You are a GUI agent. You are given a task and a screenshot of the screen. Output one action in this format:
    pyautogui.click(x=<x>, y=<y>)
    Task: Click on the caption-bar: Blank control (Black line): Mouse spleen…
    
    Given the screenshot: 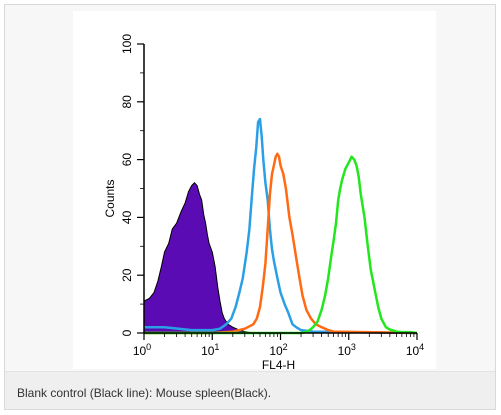 What is the action you would take?
    pyautogui.click(x=250, y=390)
    